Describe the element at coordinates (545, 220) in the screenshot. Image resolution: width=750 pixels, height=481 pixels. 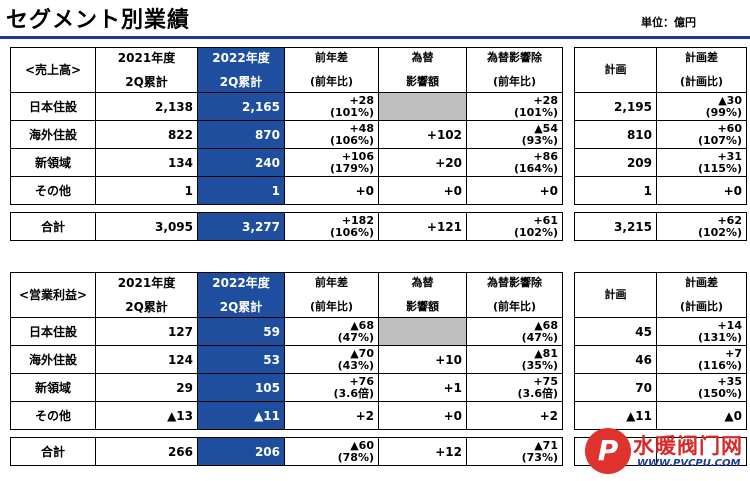
I see `exfx-diff-value: +61` at that location.